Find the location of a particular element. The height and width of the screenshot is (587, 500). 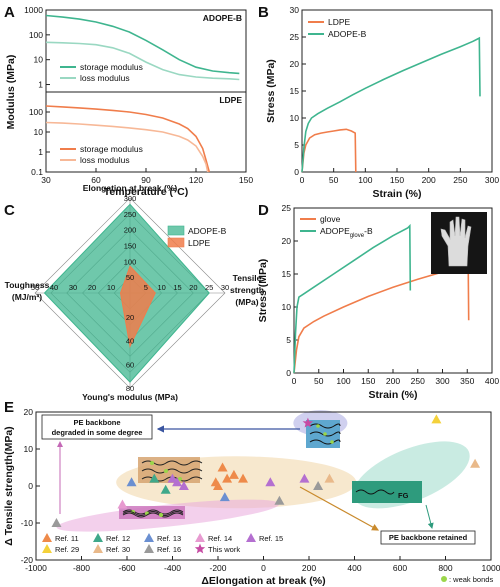

a-top-panel-label: ADOPE-B is located at coordinates (222, 18).